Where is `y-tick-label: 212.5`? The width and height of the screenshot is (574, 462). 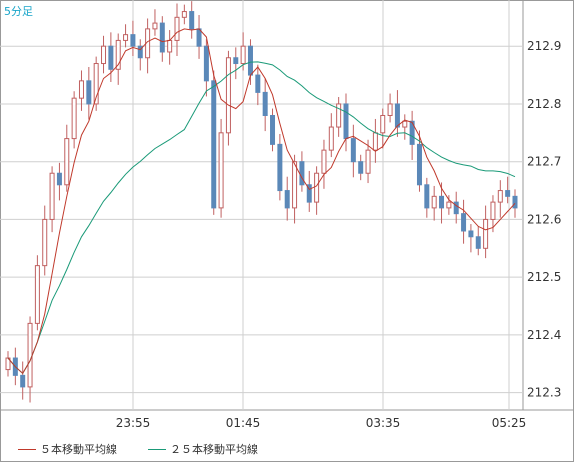
y-tick-label: 212.5 is located at coordinates (544, 277).